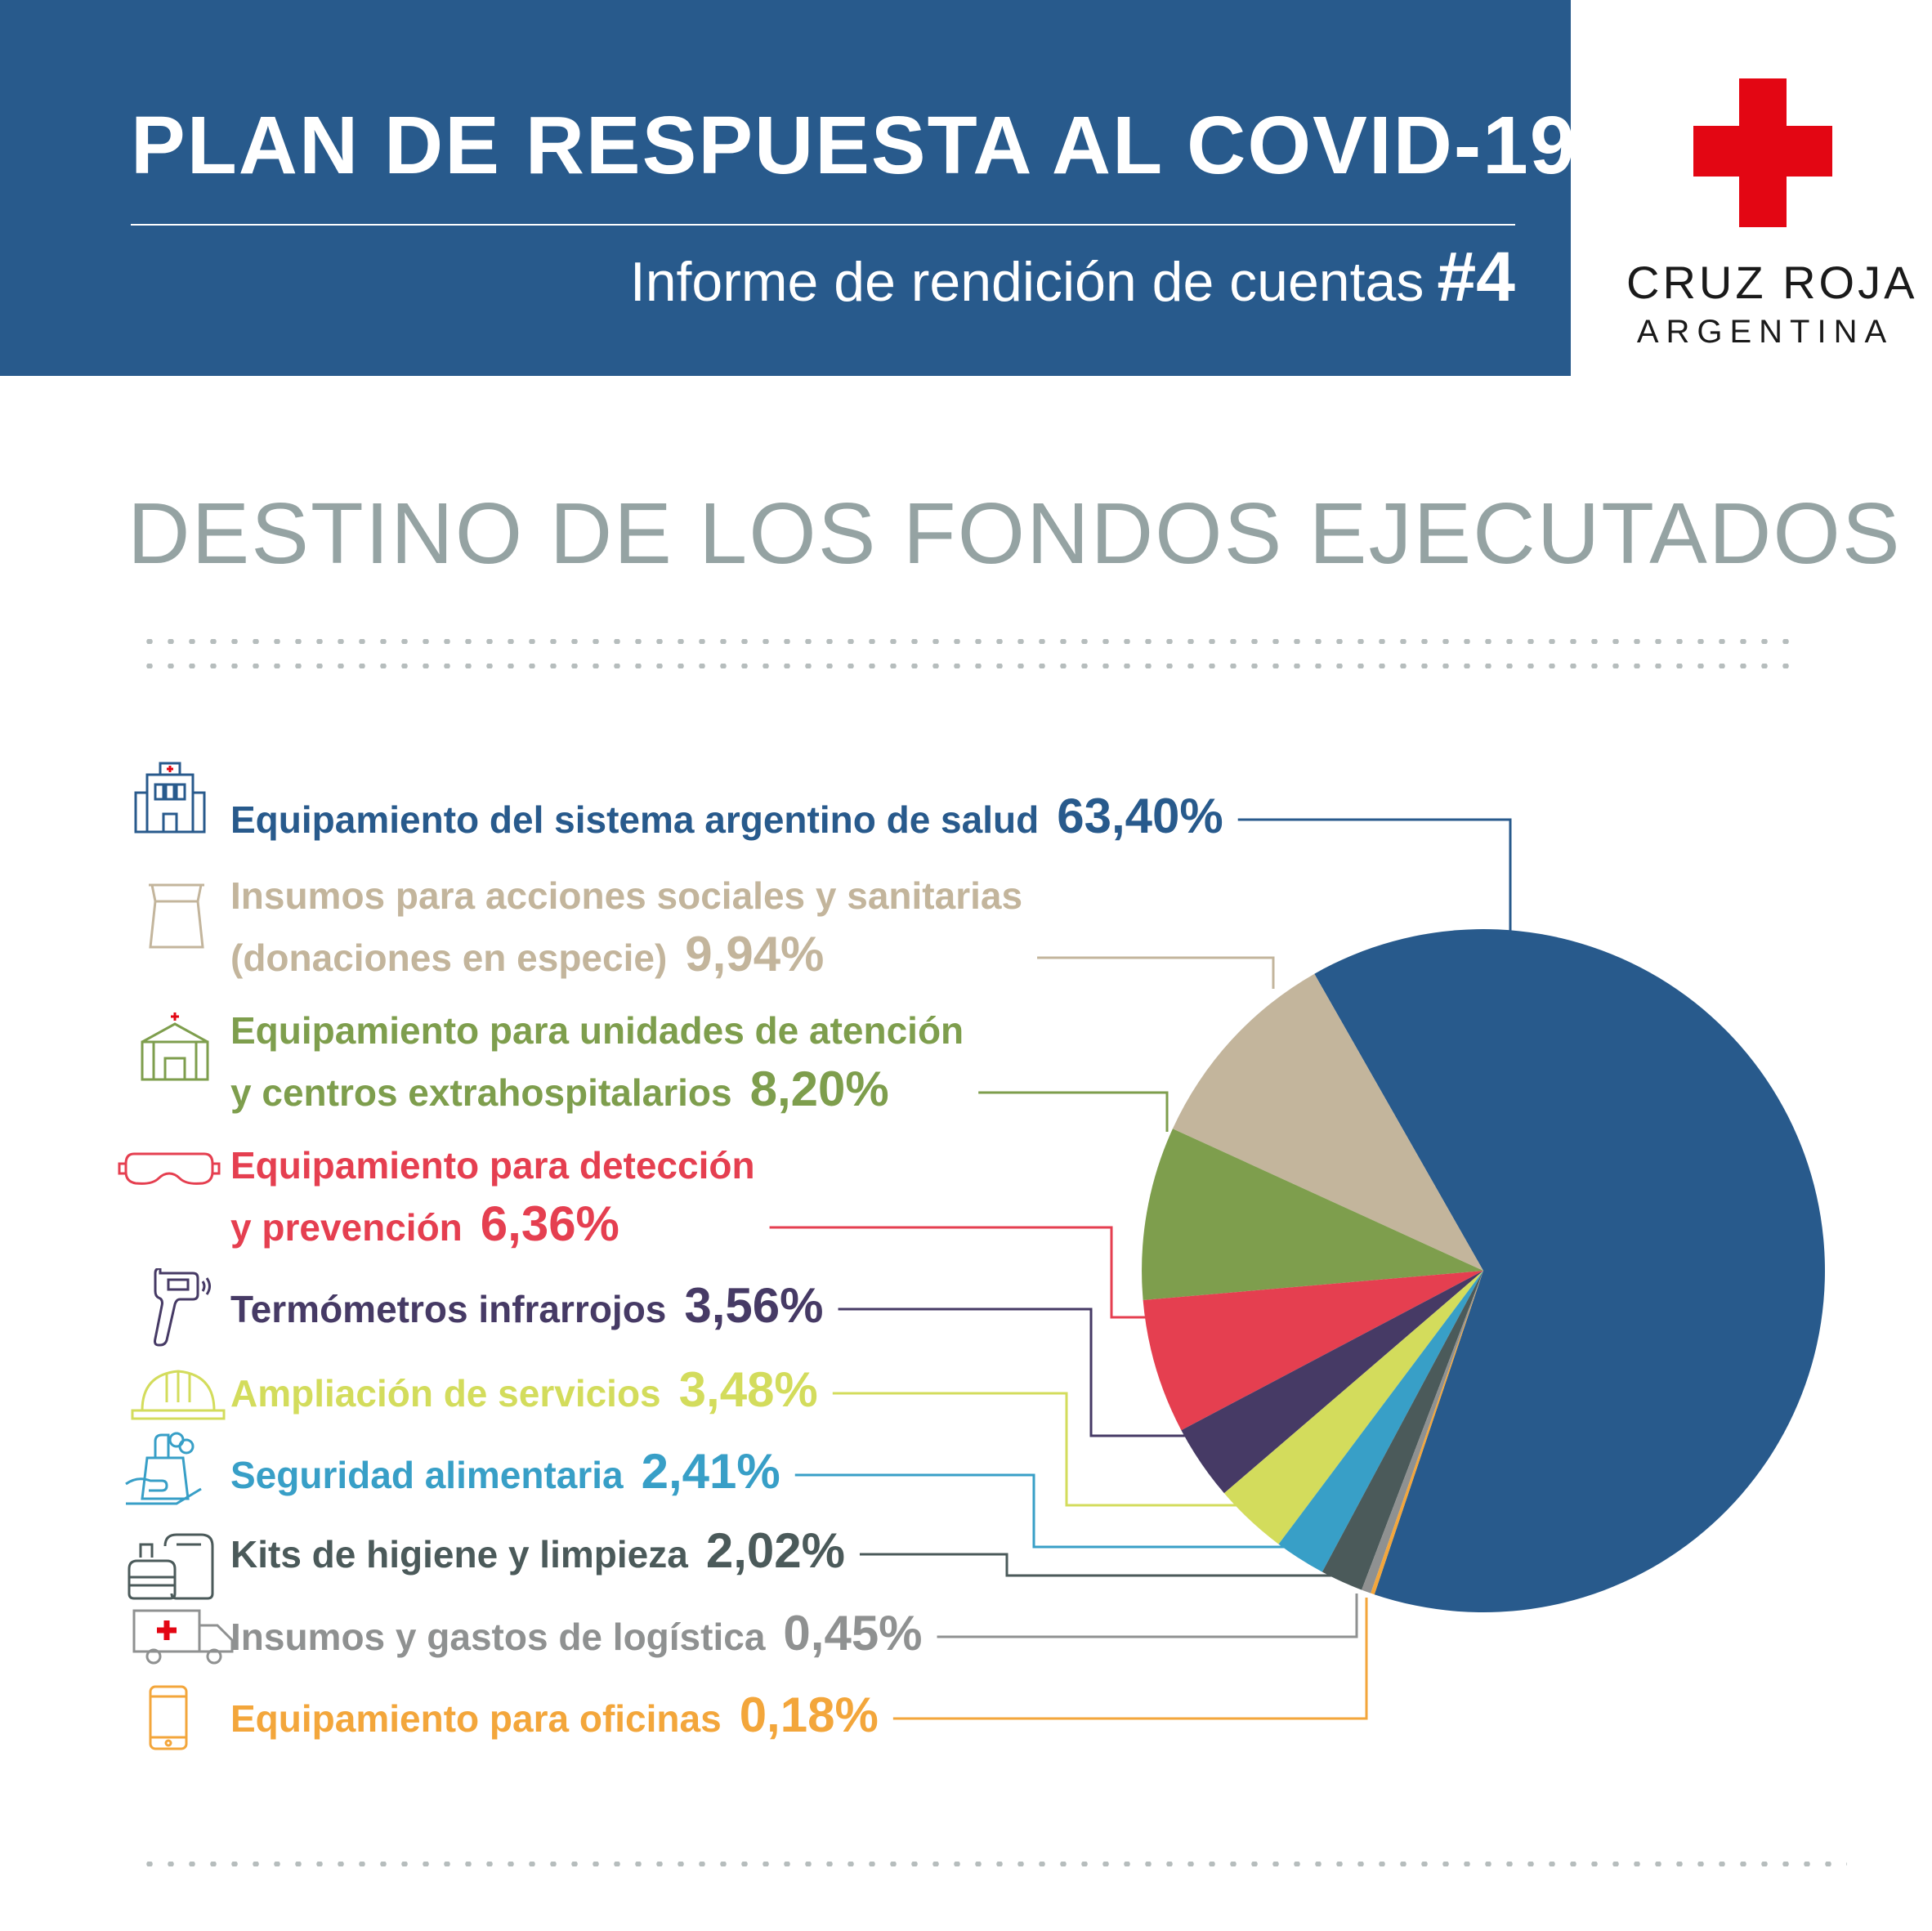 This screenshot has width=1932, height=1931. What do you see at coordinates (167, 1469) in the screenshot?
I see `food-parcel-icon` at bounding box center [167, 1469].